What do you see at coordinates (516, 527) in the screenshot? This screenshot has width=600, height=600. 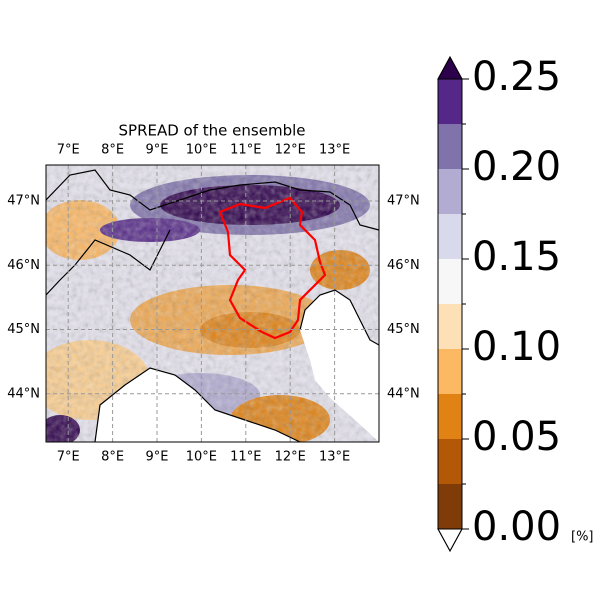 I see `colorbar-tick-label: 0.00` at bounding box center [516, 527].